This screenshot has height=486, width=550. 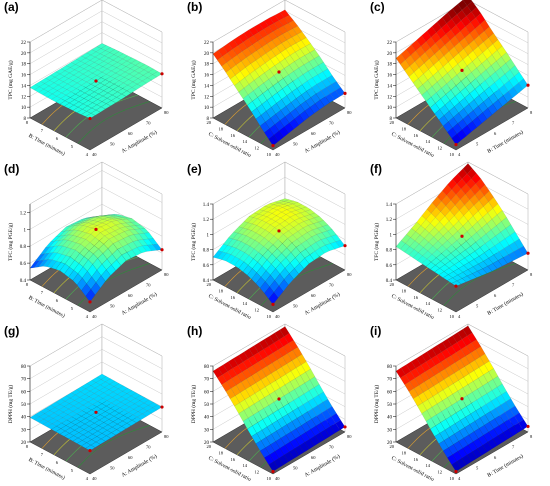 I want to click on y-tick-label: 7, so click(x=42, y=454).